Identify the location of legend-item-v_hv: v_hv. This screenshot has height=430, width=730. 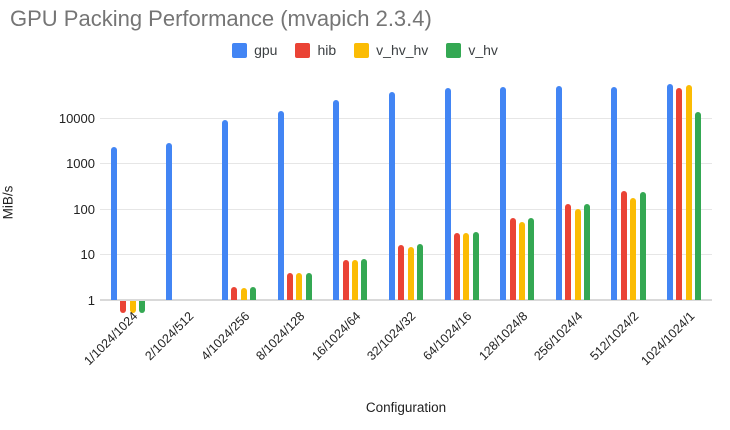
(472, 50).